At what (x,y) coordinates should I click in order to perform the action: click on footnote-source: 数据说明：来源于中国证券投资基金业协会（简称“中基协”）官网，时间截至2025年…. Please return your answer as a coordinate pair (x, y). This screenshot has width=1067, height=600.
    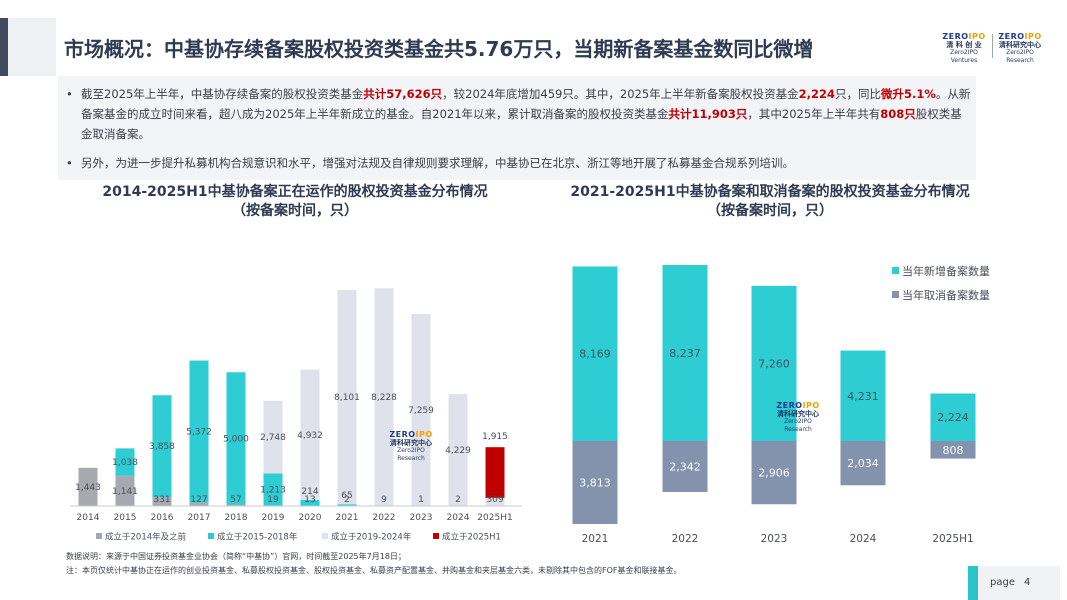
    Looking at the image, I should click on (236, 556).